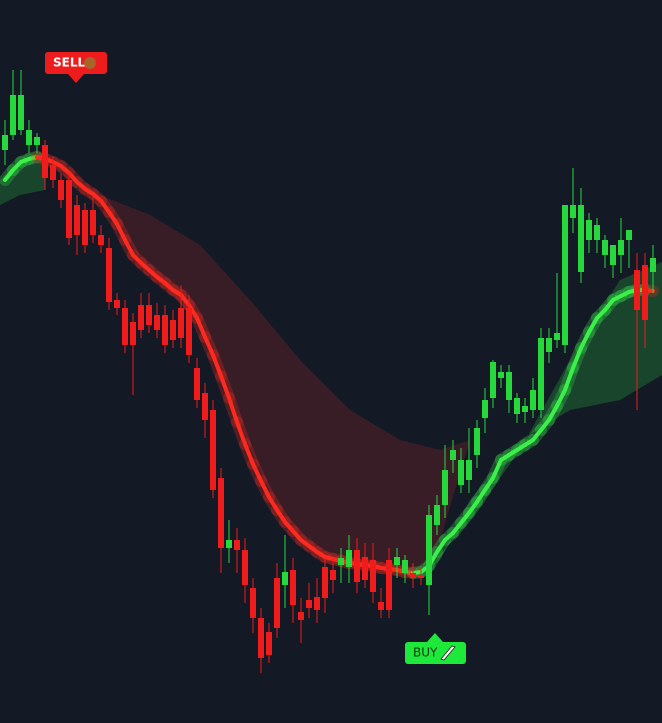 Image resolution: width=662 pixels, height=723 pixels. What do you see at coordinates (22, 178) in the screenshot?
I see `bull-cloud-left` at bounding box center [22, 178].